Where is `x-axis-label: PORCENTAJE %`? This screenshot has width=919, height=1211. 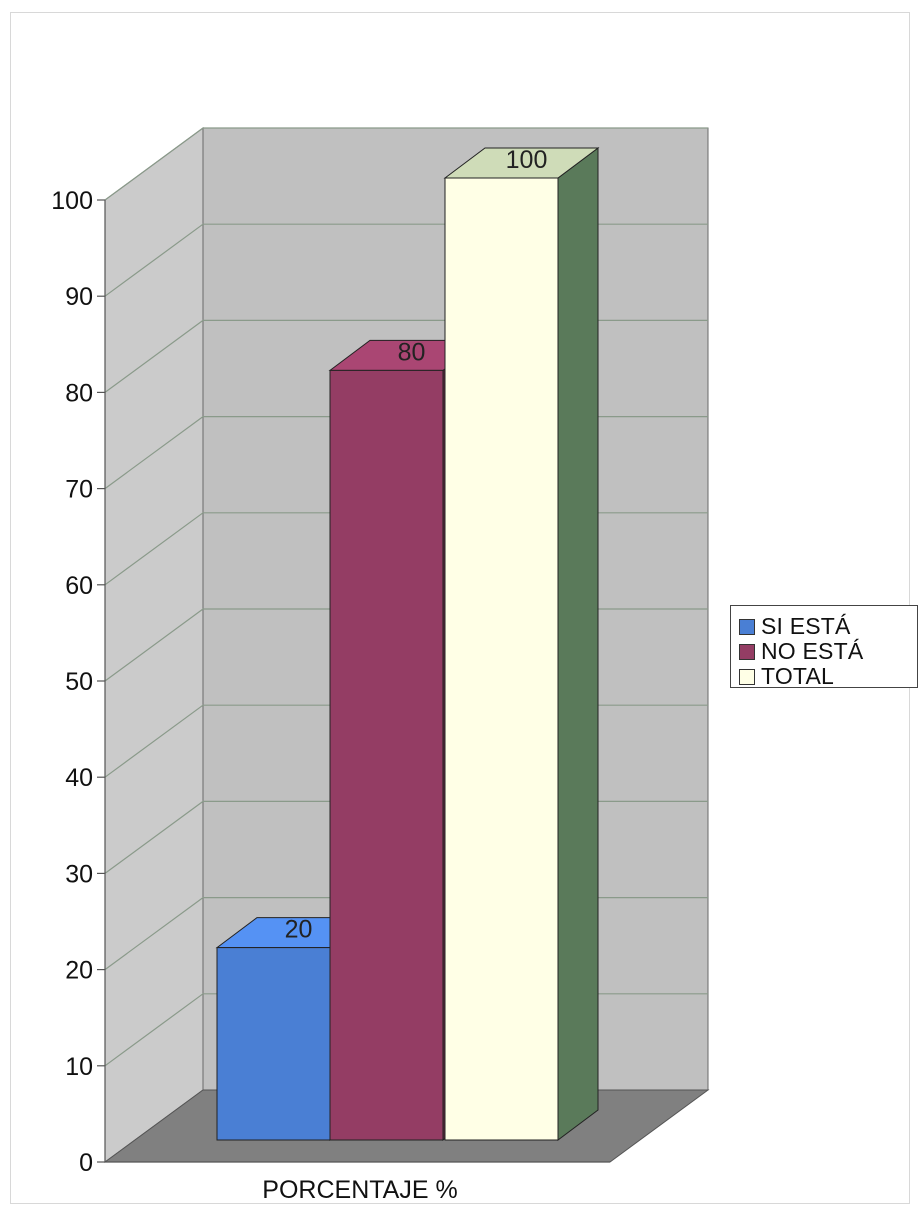 x-axis-label: PORCENTAJE % is located at coordinates (359, 1190).